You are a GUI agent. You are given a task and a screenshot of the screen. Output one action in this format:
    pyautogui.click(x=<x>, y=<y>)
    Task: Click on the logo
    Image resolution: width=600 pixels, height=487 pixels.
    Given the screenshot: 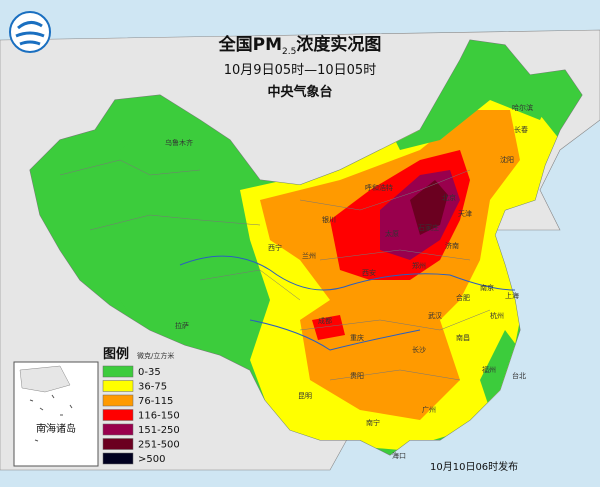 What is the action you would take?
    pyautogui.click(x=30, y=32)
    